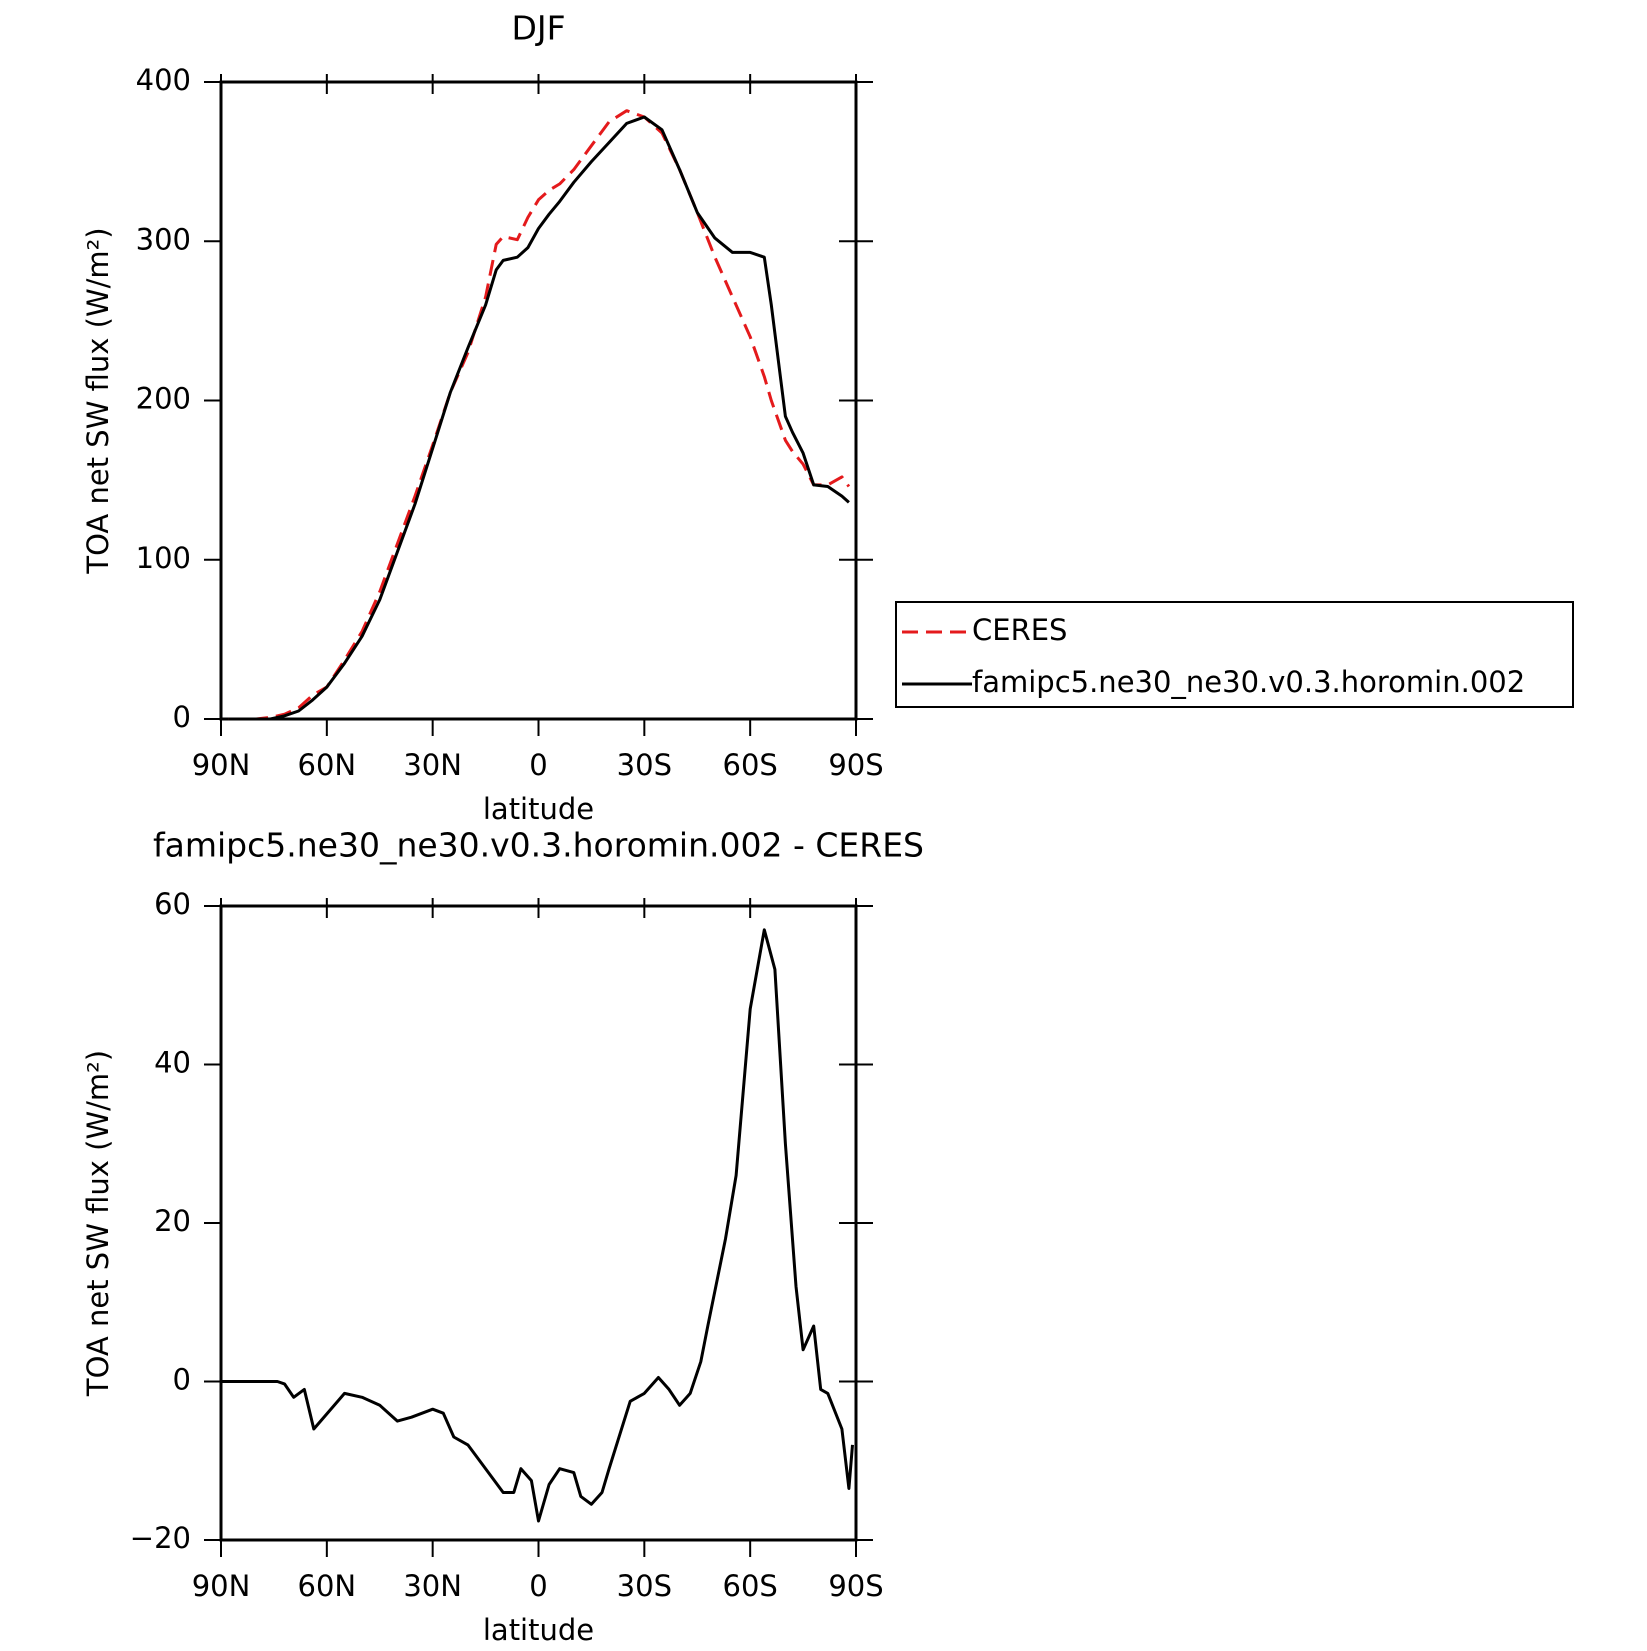 This screenshot has width=1647, height=1651. What do you see at coordinates (538, 28) in the screenshot?
I see `chart-title: DJF` at bounding box center [538, 28].